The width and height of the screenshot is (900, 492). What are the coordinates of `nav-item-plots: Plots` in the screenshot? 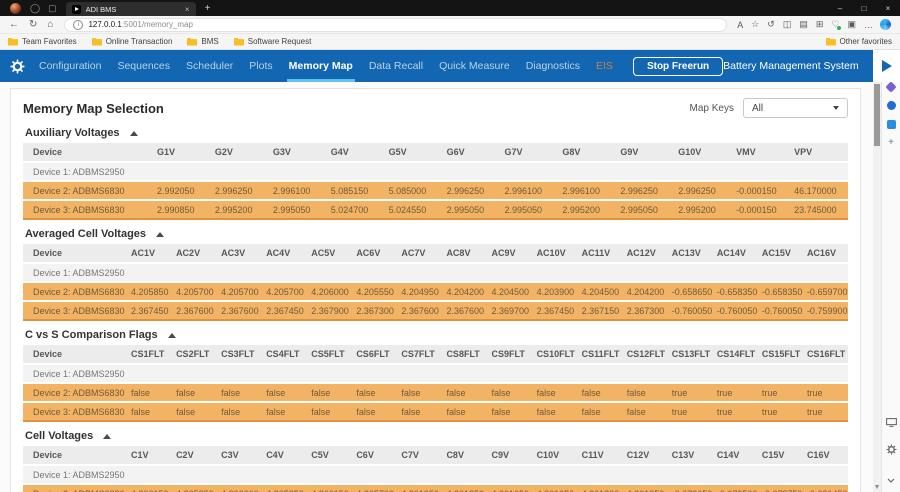 It's located at (261, 66).